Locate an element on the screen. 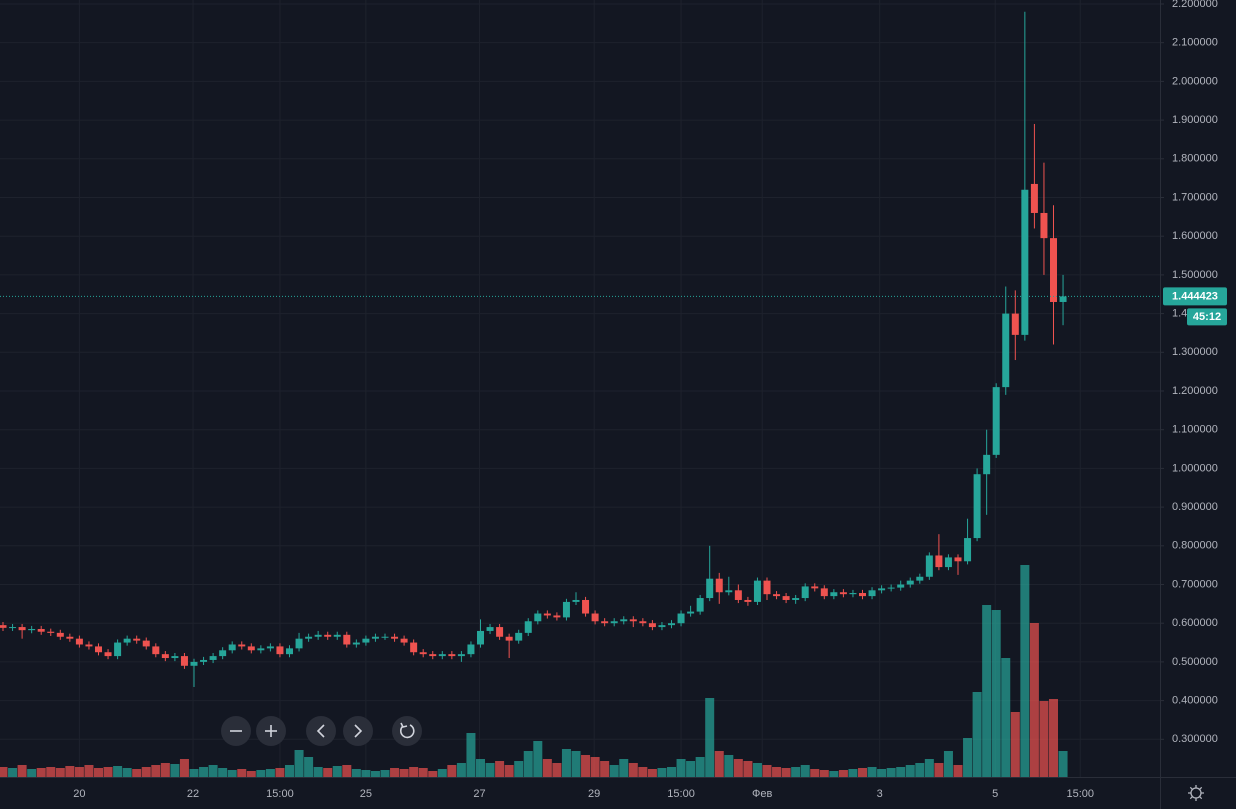  y-tick-label: 2.200000 is located at coordinates (1195, 5).